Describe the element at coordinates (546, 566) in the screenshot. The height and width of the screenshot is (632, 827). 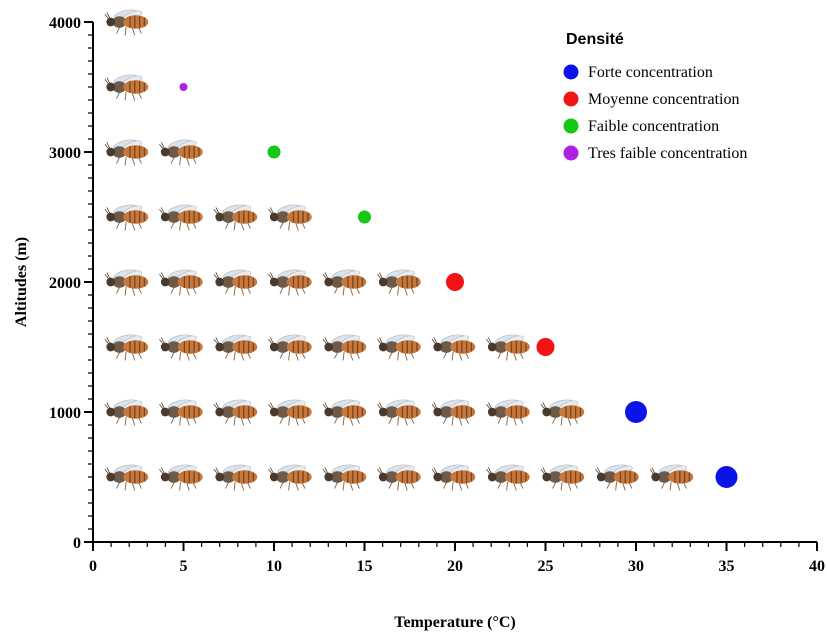
I see `x-tick-label: 25` at that location.